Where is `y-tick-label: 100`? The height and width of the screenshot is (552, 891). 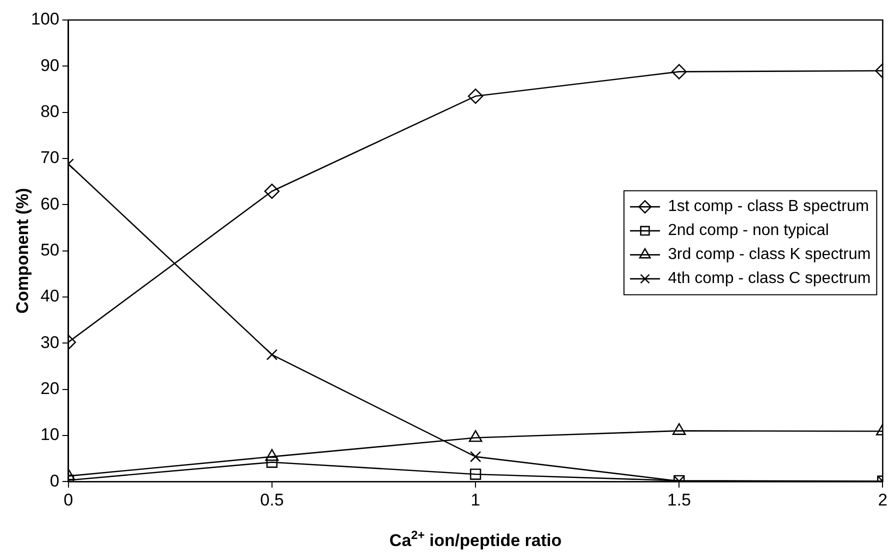 y-tick-label: 100 is located at coordinates (45, 19).